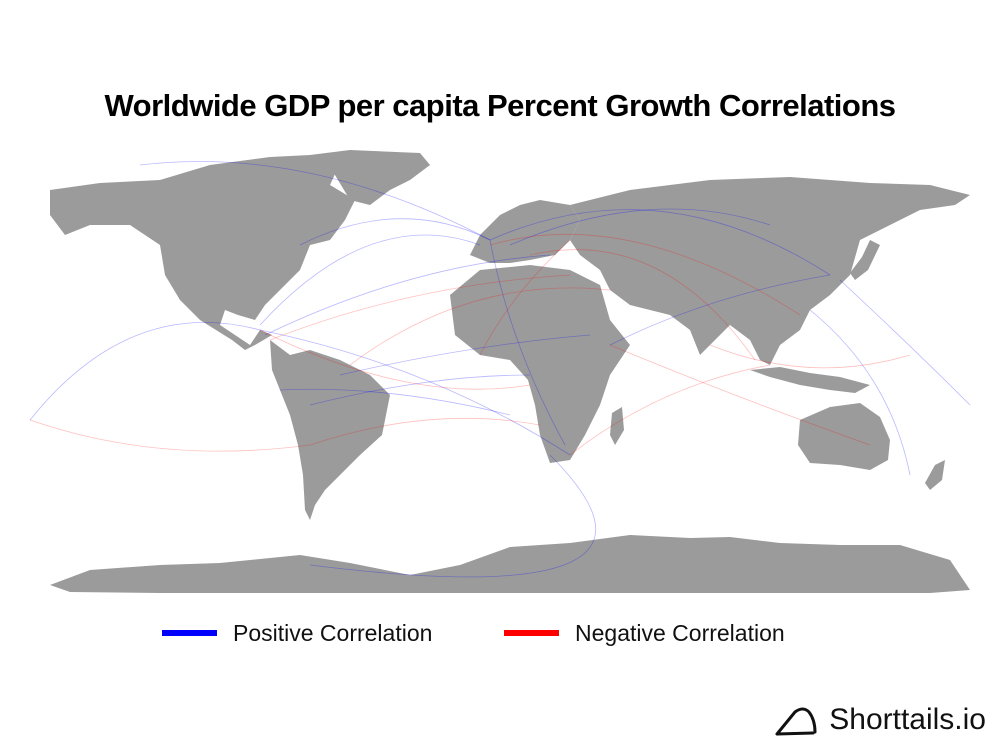 The width and height of the screenshot is (1000, 750). Describe the element at coordinates (370, 177) in the screenshot. I see `greenland` at that location.